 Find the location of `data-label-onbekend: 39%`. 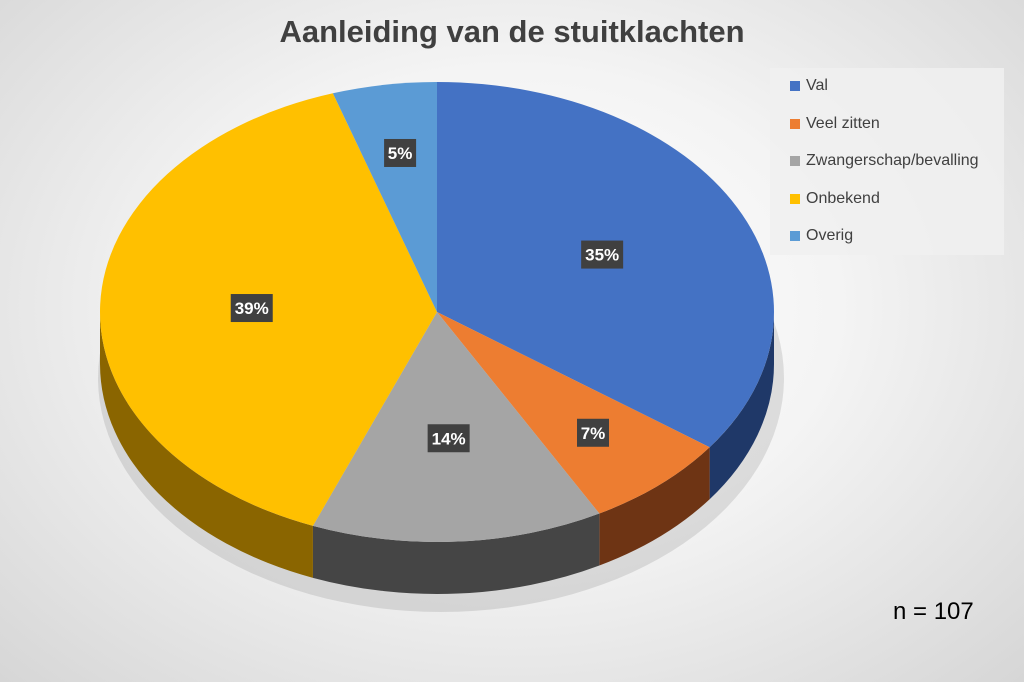

data-label-onbekend: 39% is located at coordinates (251, 308).